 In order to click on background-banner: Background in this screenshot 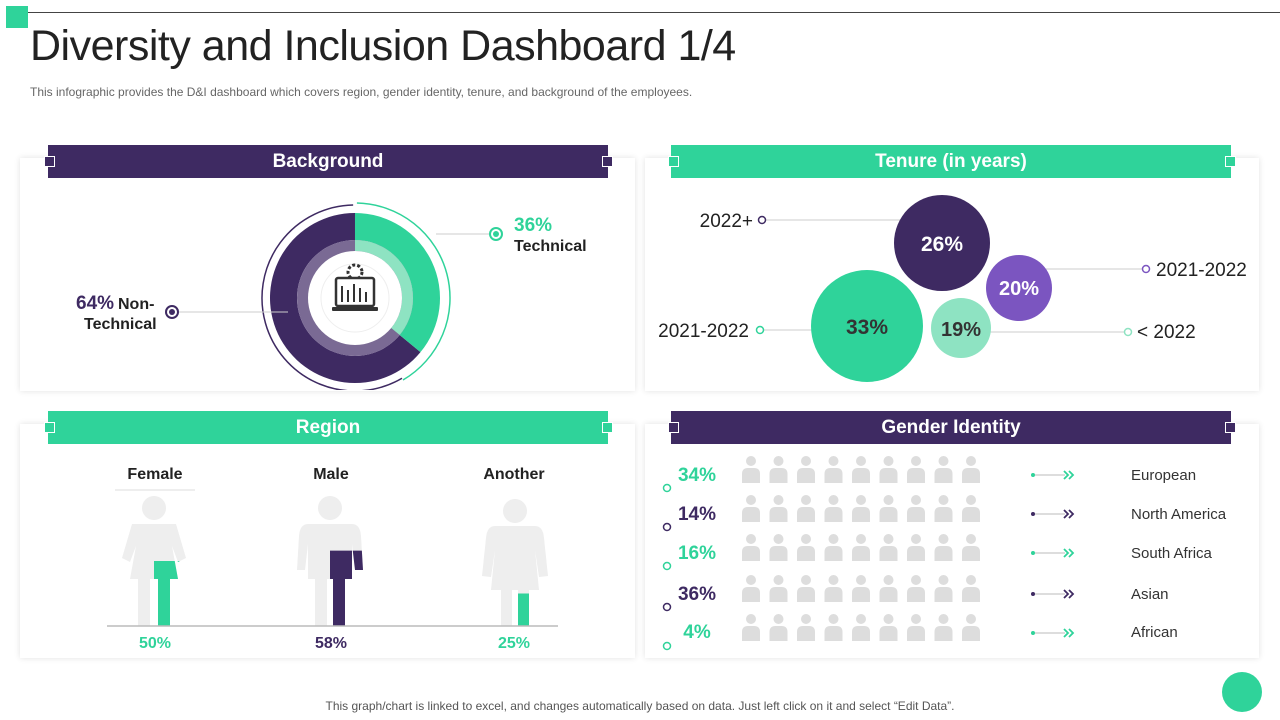, I will do `click(328, 161)`.